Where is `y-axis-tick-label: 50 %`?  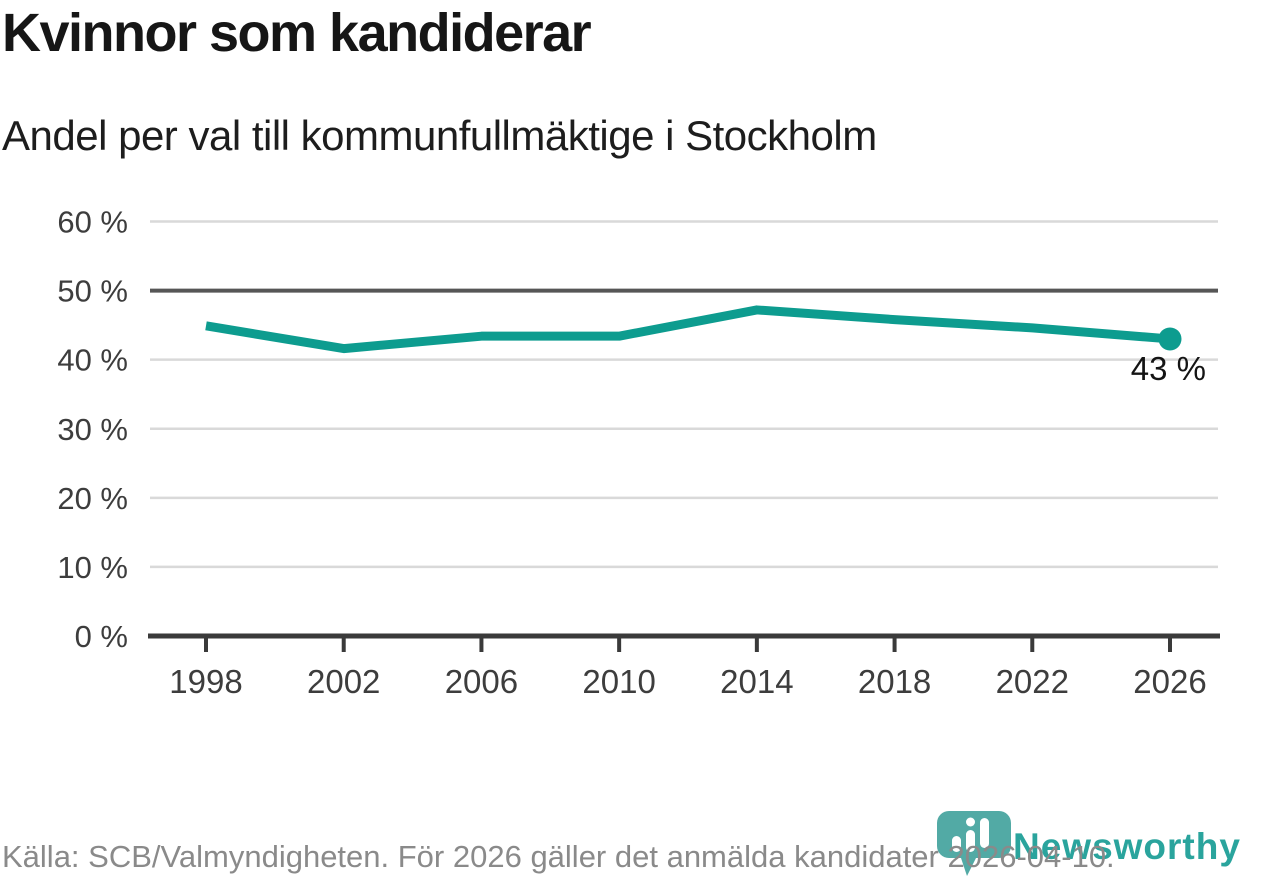 y-axis-tick-label: 50 % is located at coordinates (92, 291).